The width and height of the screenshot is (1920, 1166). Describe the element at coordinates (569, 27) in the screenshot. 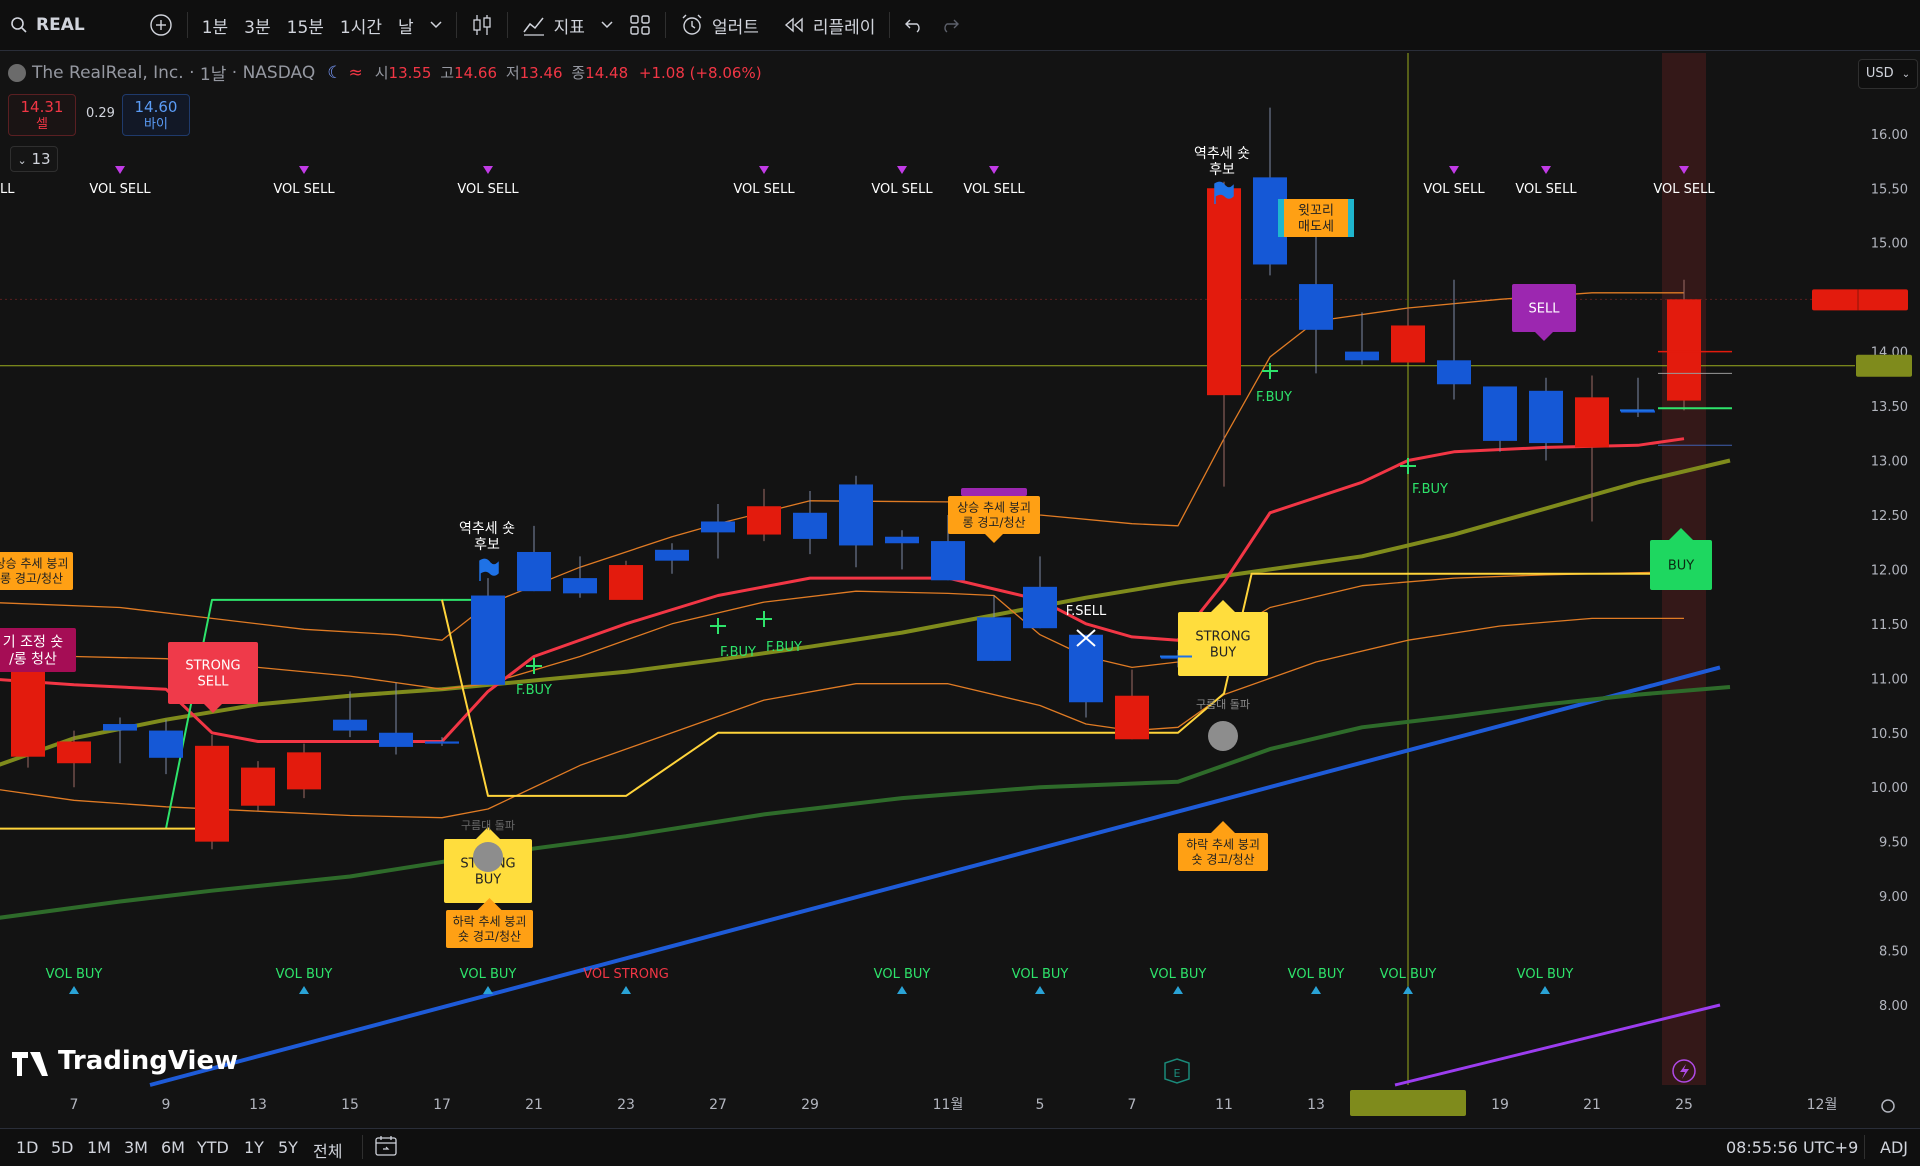

I see `indicators-label: 지표` at that location.